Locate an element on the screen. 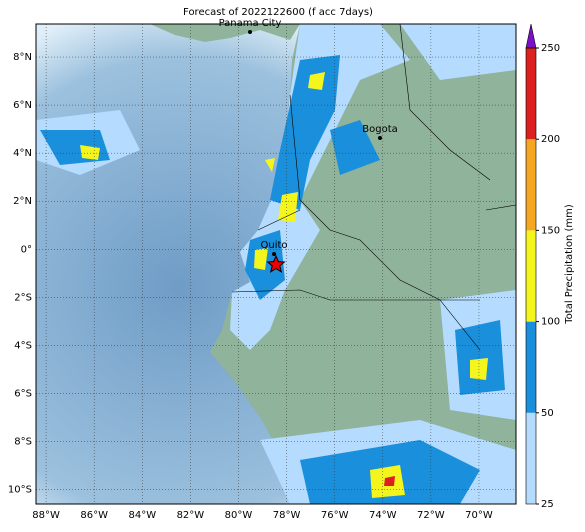 Image resolution: width=585 pixels, height=532 pixels. y-tick-label: 2°S is located at coordinates (23, 297).